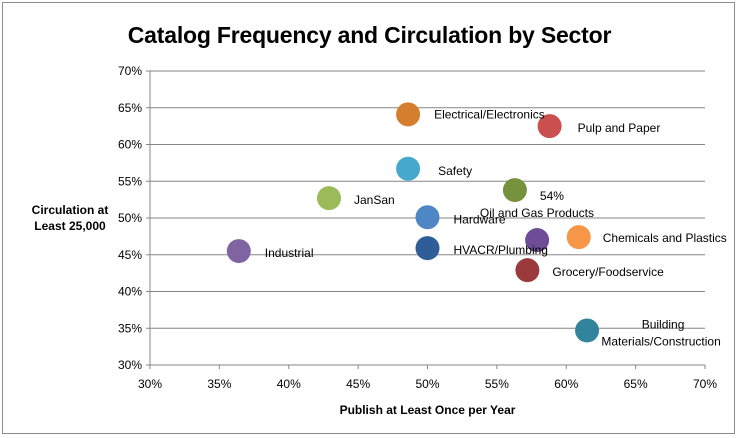 The width and height of the screenshot is (739, 438). I want to click on x-tick-label: 70%, so click(705, 384).